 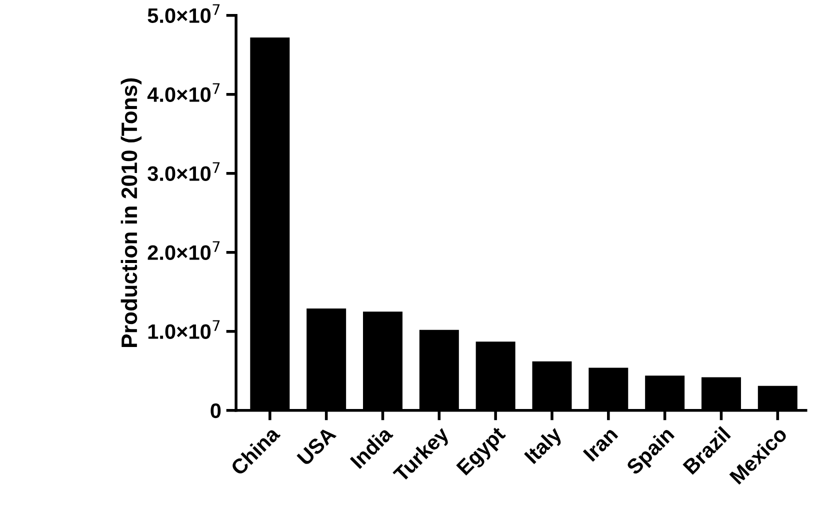 What do you see at coordinates (131, 213) in the screenshot?
I see `y-axis-title: Production in 2010 (Tons)` at bounding box center [131, 213].